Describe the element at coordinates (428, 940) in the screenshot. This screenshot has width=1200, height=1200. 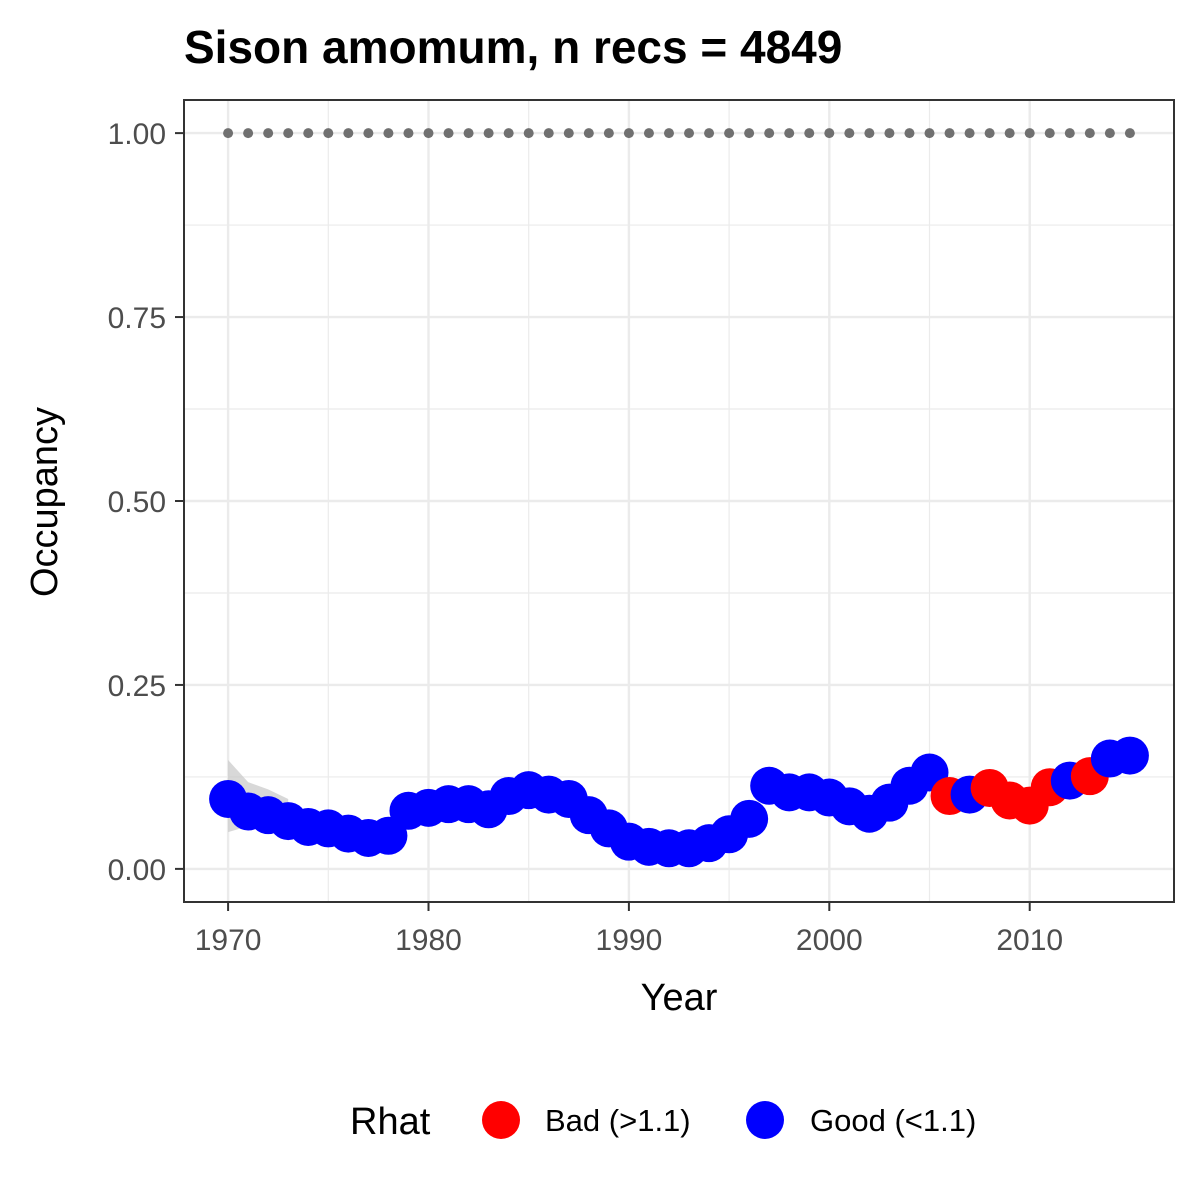
I see `x-tick-label: 1980` at that location.